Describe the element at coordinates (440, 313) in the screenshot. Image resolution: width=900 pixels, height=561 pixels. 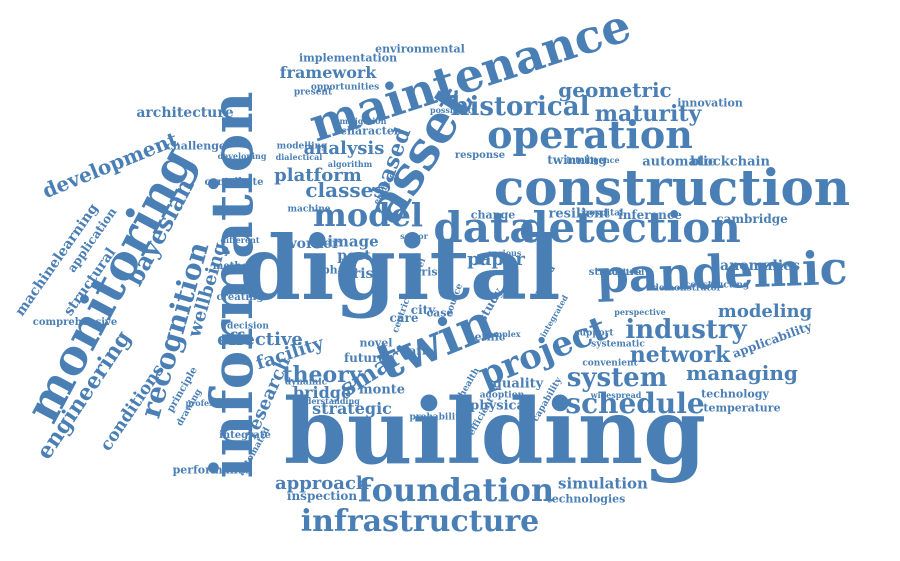
I see `word-case: case` at that location.